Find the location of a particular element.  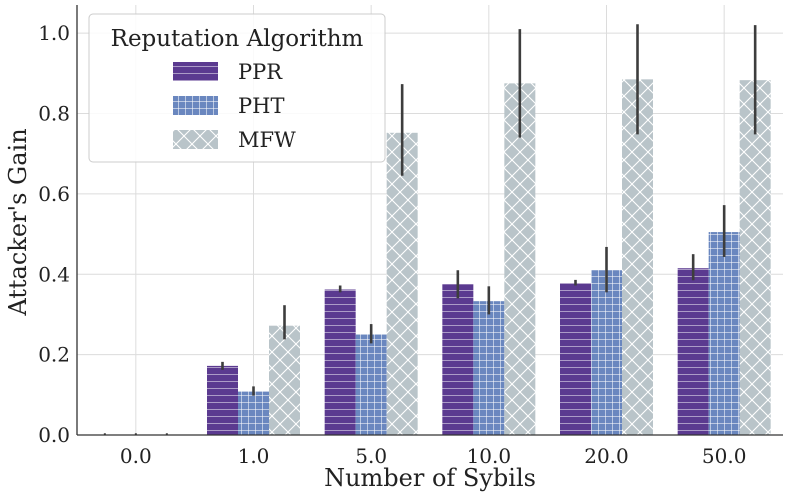

legend: Reputation Algorithm PPR PHT MFW is located at coordinates (237, 88).